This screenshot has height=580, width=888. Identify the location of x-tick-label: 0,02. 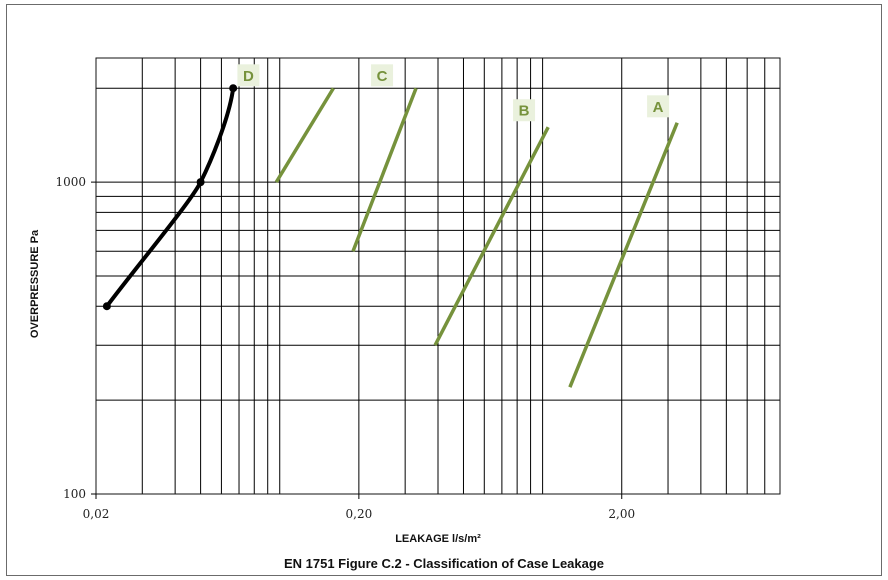
(96, 514).